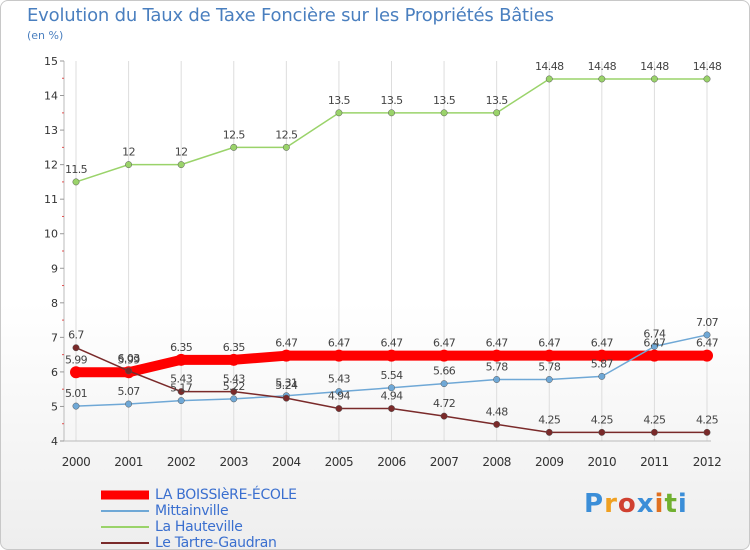  What do you see at coordinates (234, 347) in the screenshot?
I see `data-label: 6.35` at bounding box center [234, 347].